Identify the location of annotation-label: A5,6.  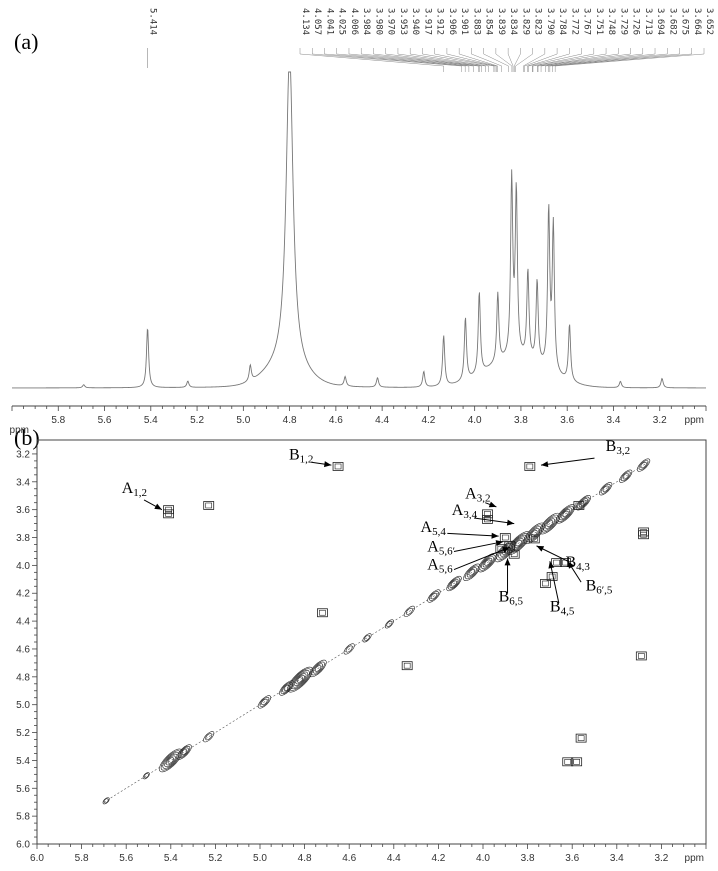
(440, 566).